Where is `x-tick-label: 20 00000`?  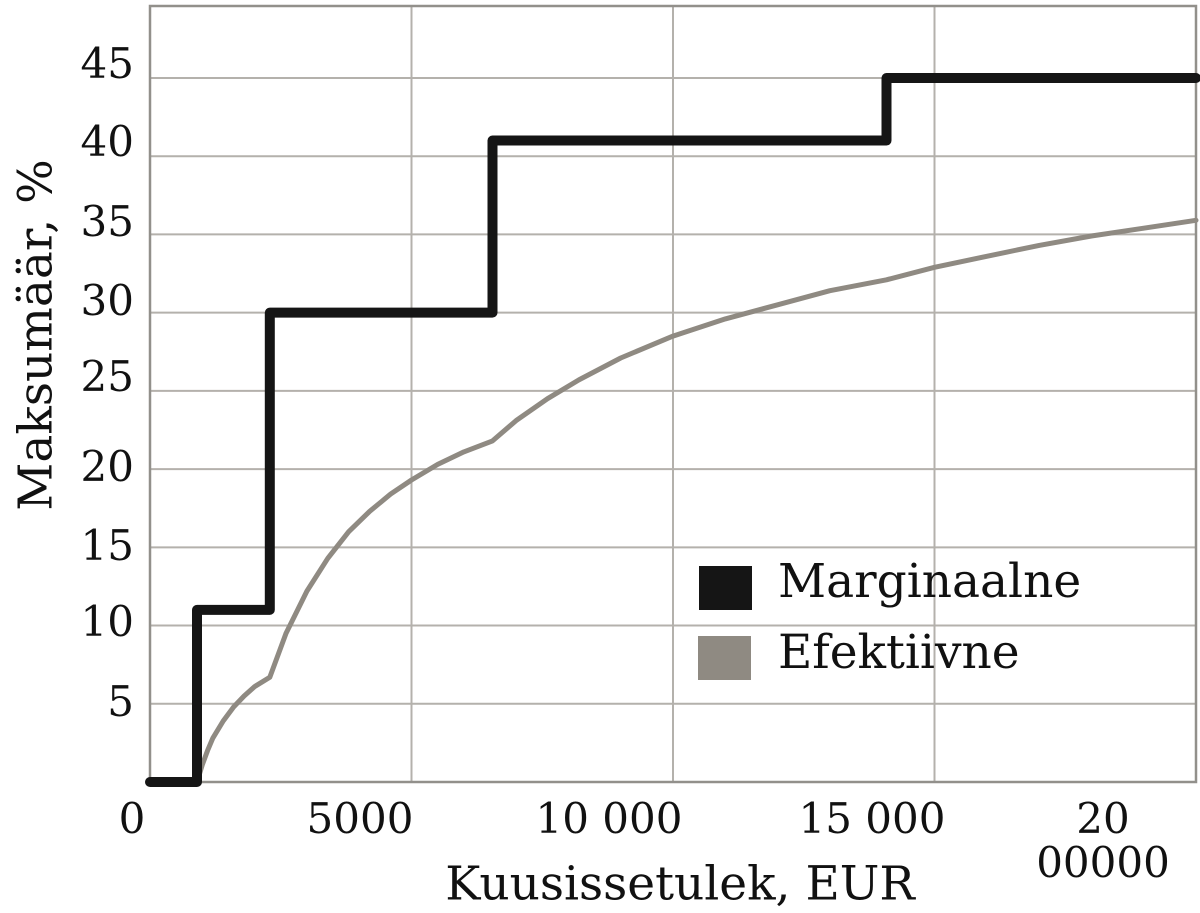 x-tick-label: 20 00000 is located at coordinates (1103, 840).